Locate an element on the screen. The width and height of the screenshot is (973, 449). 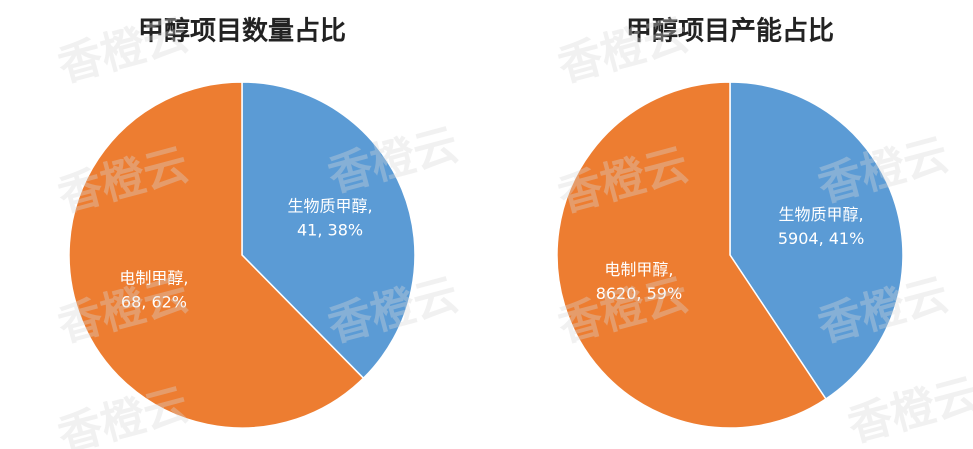
chart-title: 甲醇项目数量占比 is located at coordinates (242, 31).